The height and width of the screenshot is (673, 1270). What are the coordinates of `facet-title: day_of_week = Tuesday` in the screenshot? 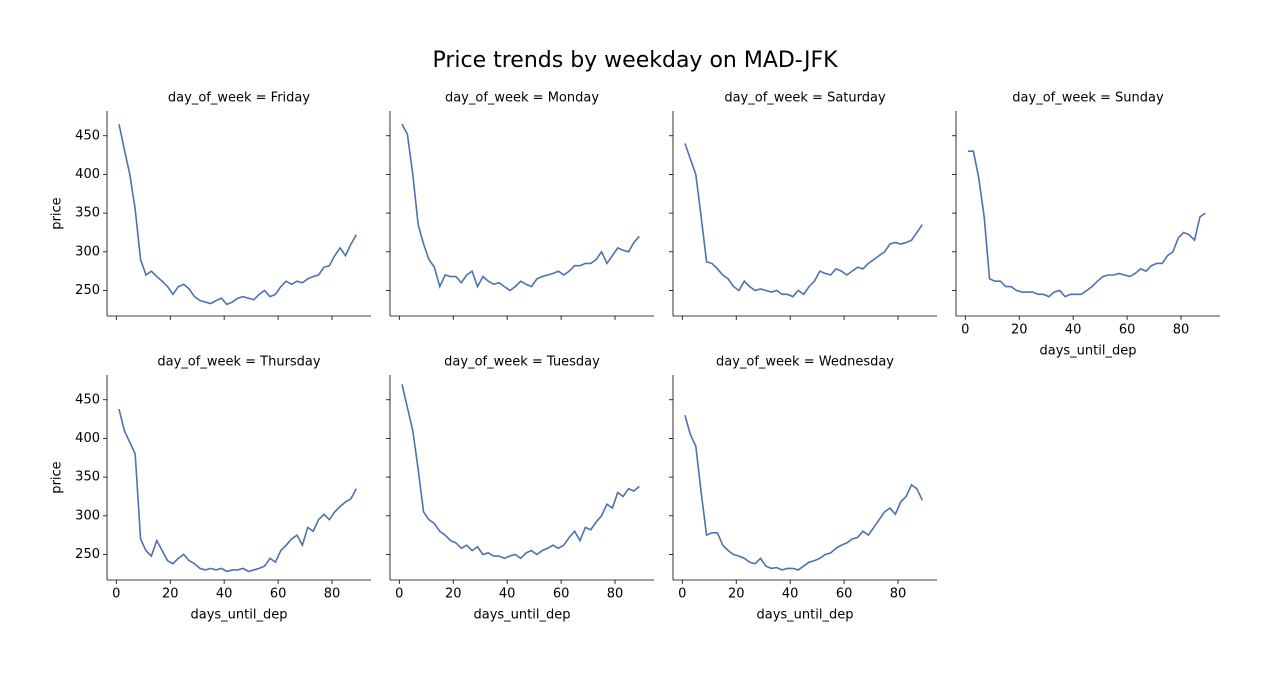 It's located at (522, 362).